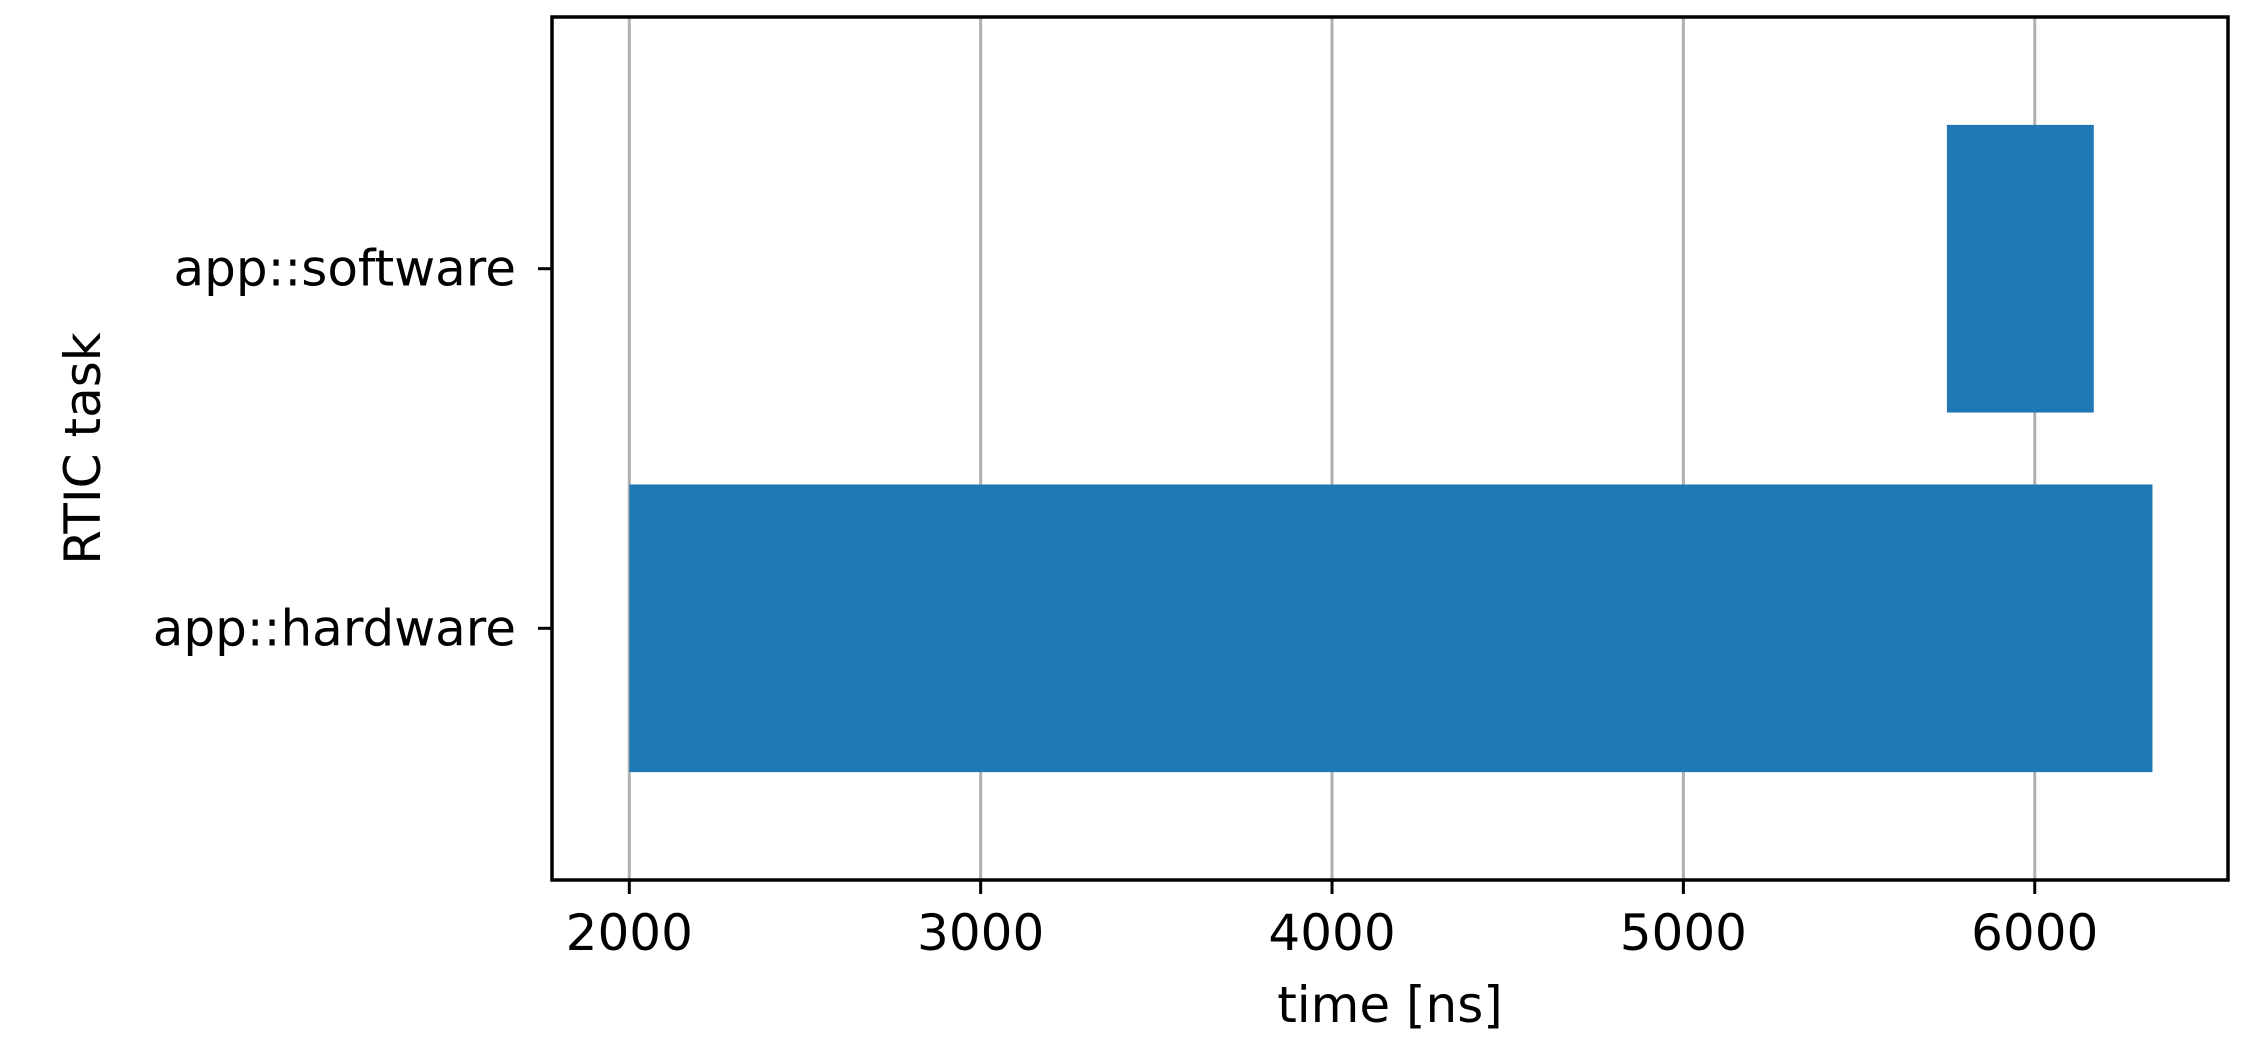 This screenshot has width=2255, height=1038. What do you see at coordinates (83, 448) in the screenshot?
I see `y-axis-label: RTIC task` at bounding box center [83, 448].